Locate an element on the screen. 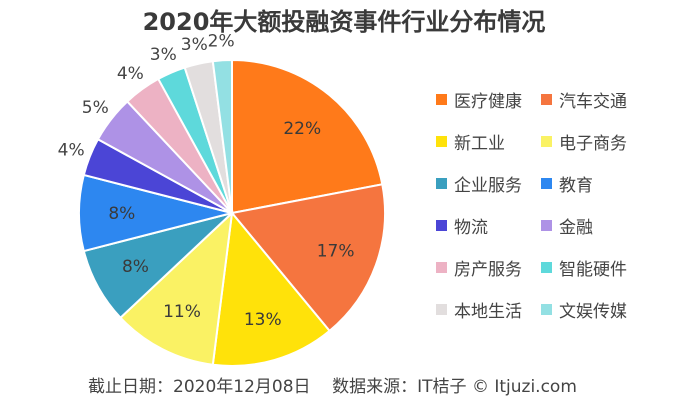  legend-label: 教育 is located at coordinates (576, 185).